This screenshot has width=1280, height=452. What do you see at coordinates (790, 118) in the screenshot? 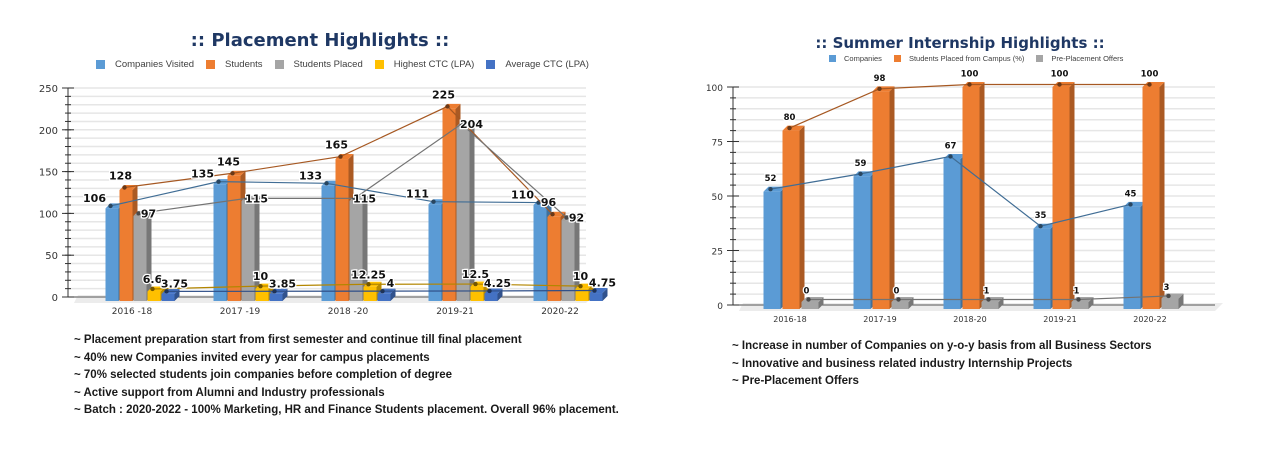
I see `data-label: 80` at bounding box center [790, 118].